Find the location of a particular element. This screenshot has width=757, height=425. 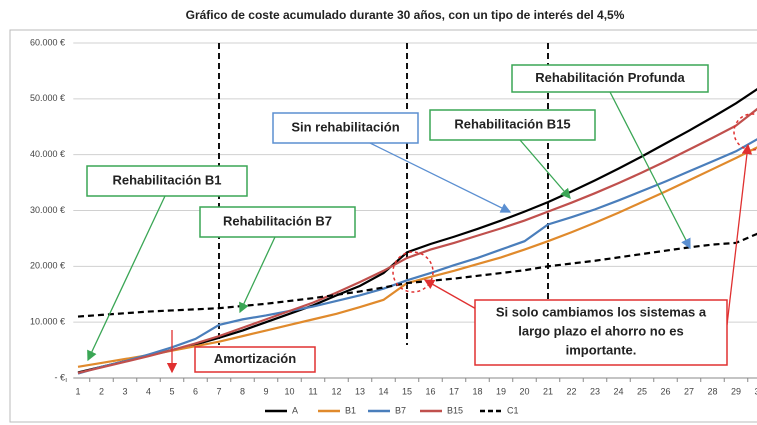

x-tick-label: 11 is located at coordinates (312, 391).